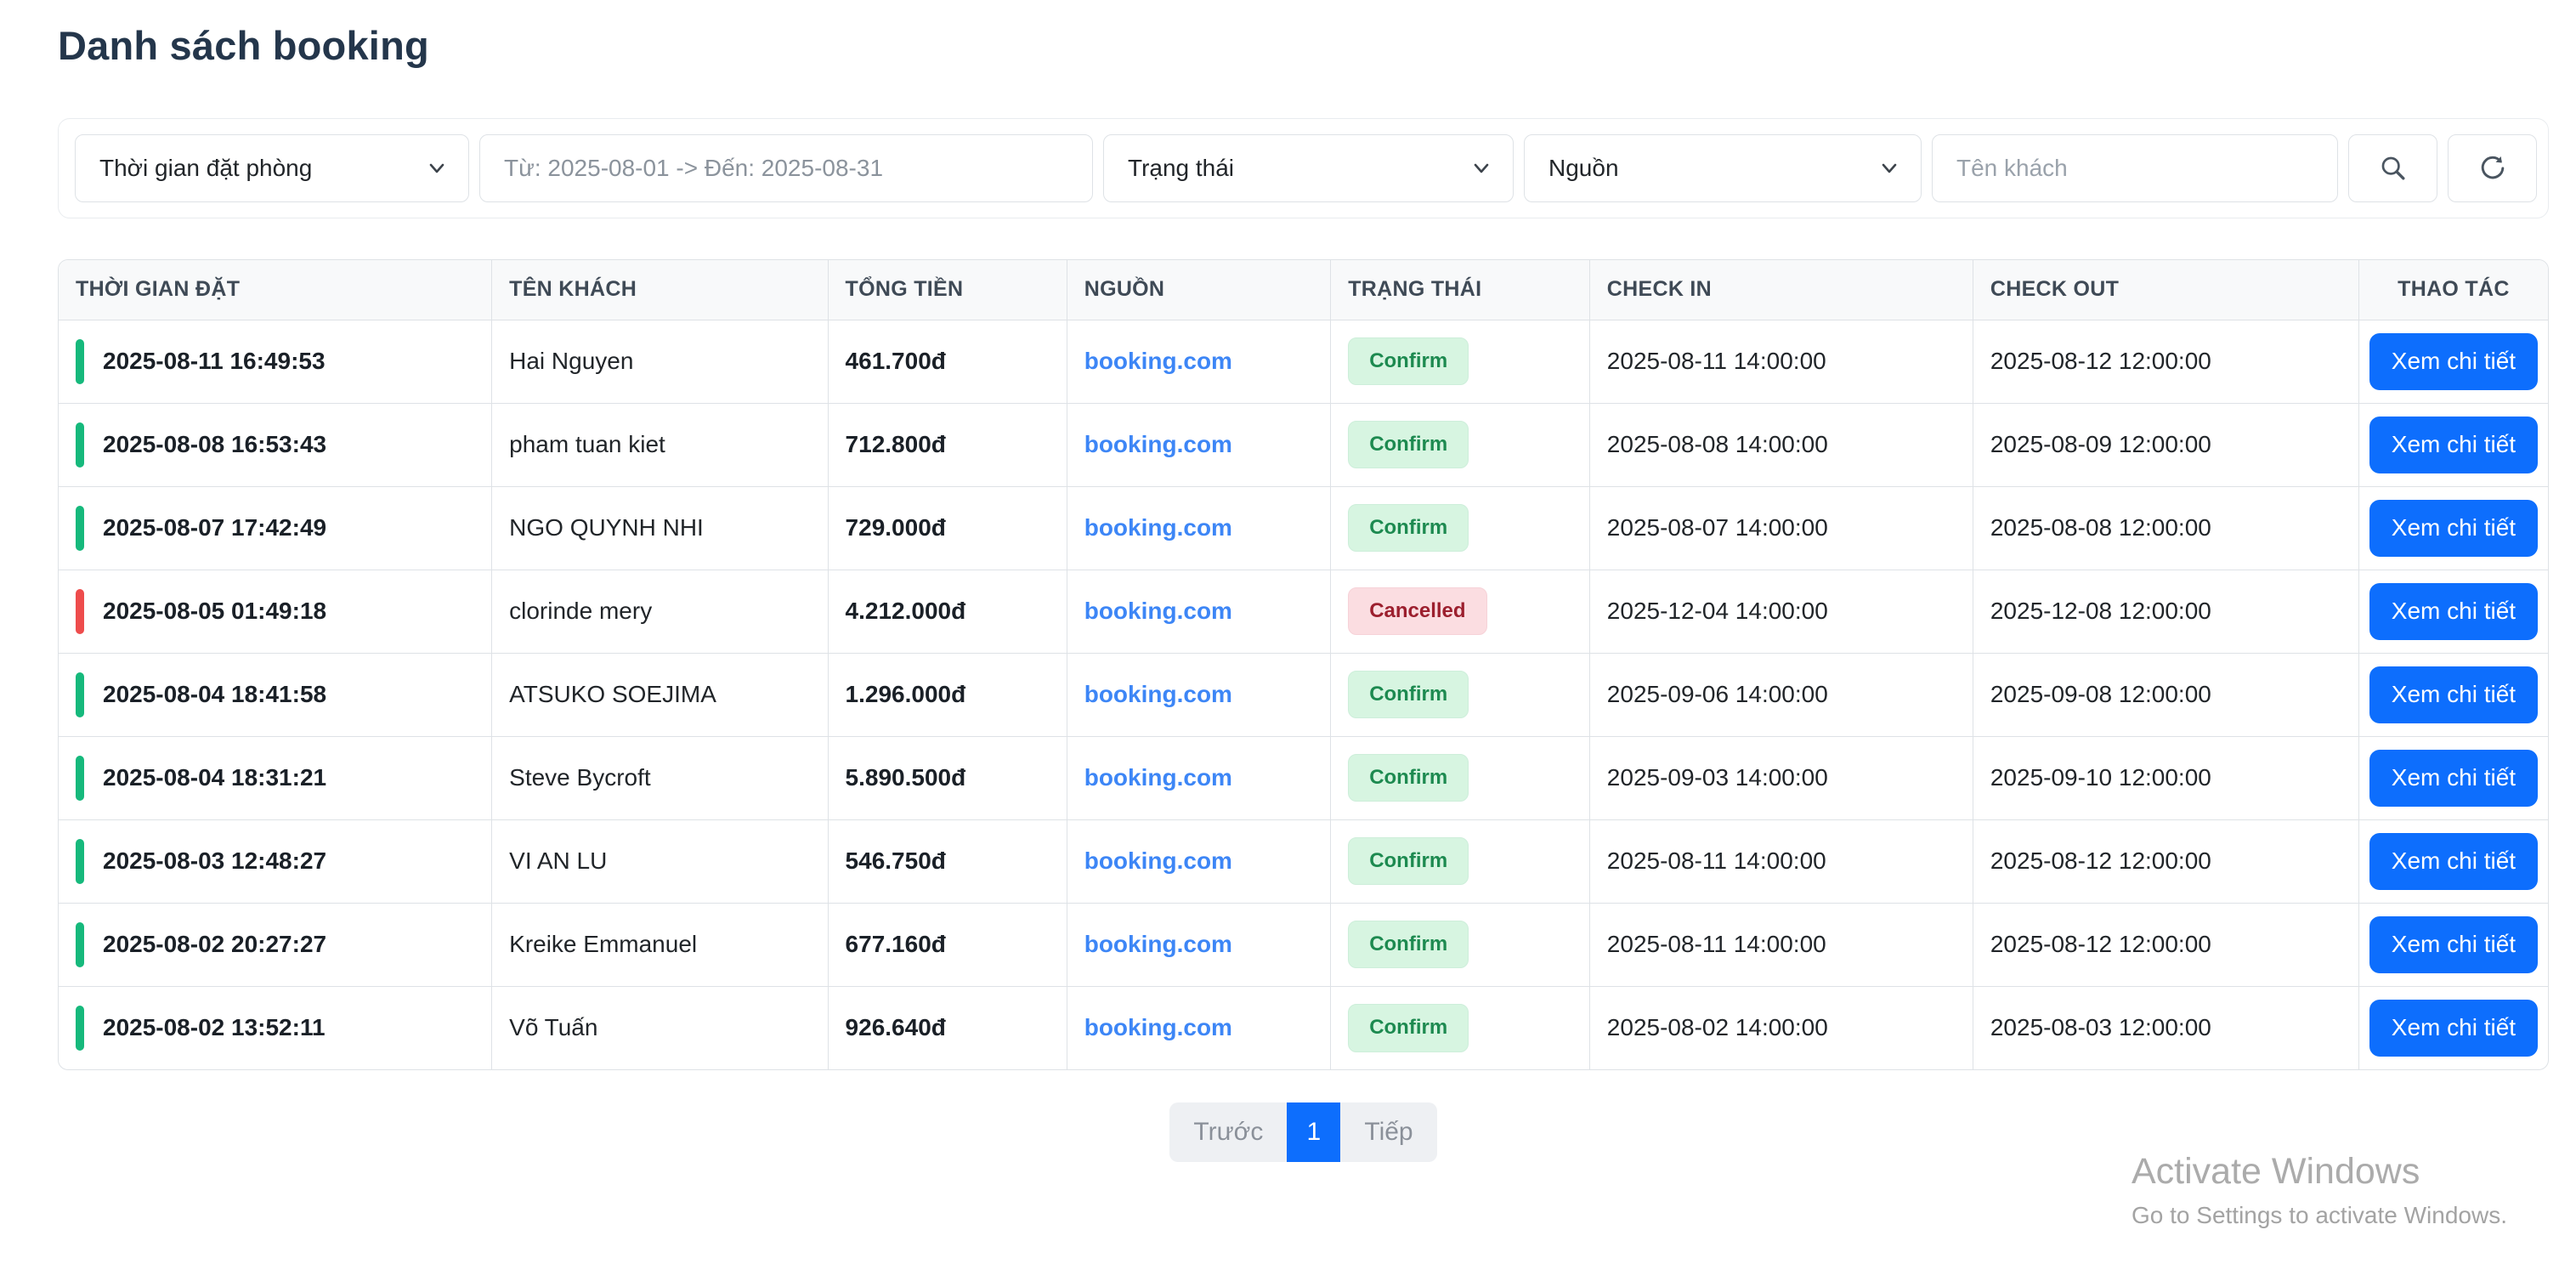 The height and width of the screenshot is (1264, 2576). What do you see at coordinates (1308, 168) in the screenshot?
I see `status-select: Trạng thái` at bounding box center [1308, 168].